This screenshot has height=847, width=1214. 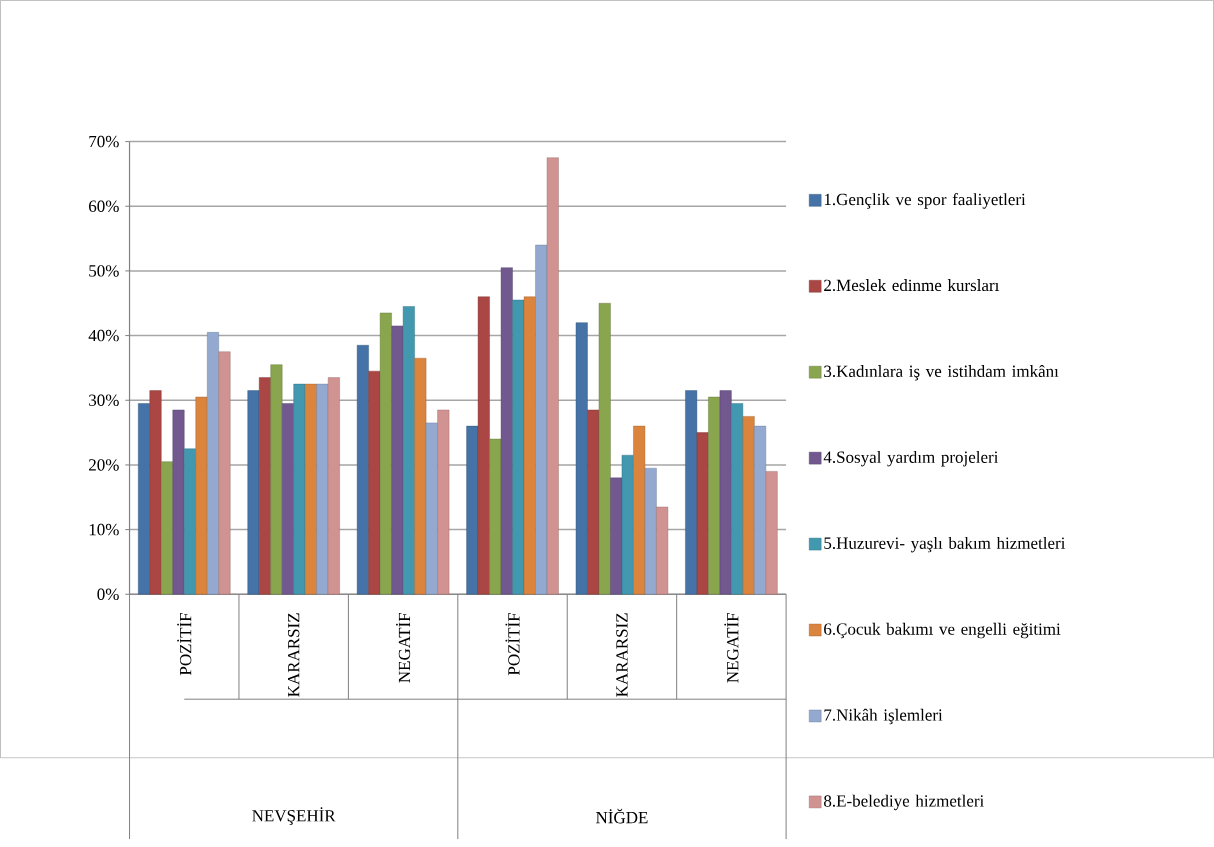 What do you see at coordinates (104, 271) in the screenshot?
I see `y-tick-label: 50%` at bounding box center [104, 271].